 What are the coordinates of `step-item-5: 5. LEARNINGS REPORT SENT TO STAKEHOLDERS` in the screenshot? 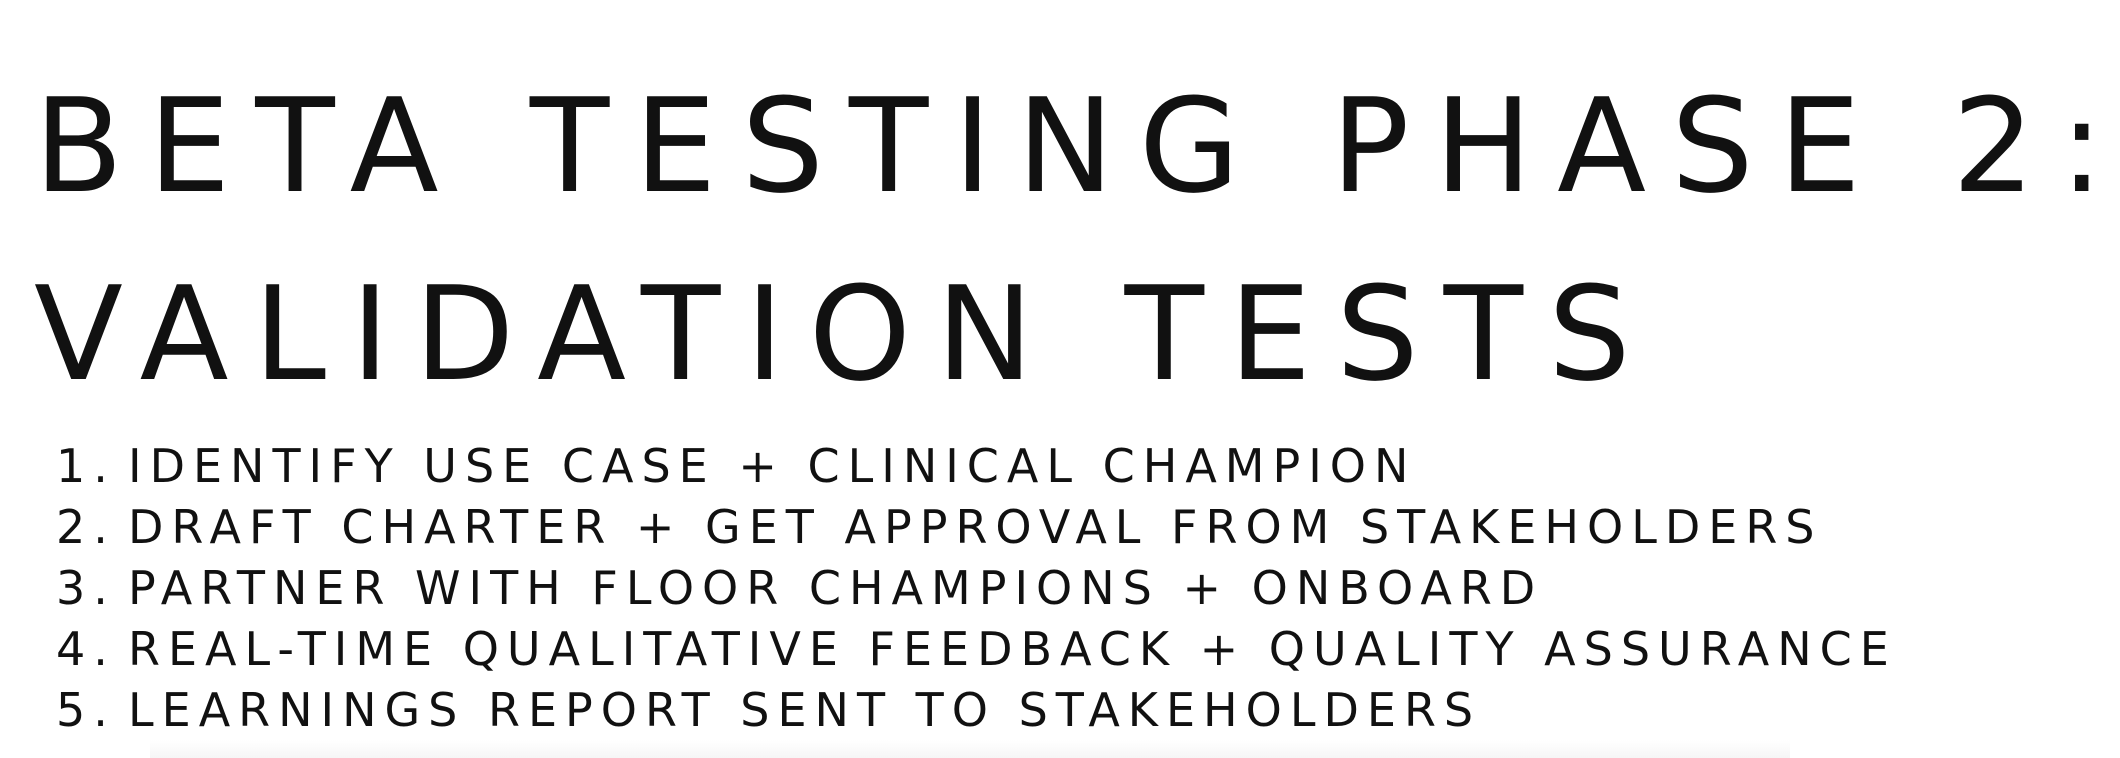 It's located at (976, 710).